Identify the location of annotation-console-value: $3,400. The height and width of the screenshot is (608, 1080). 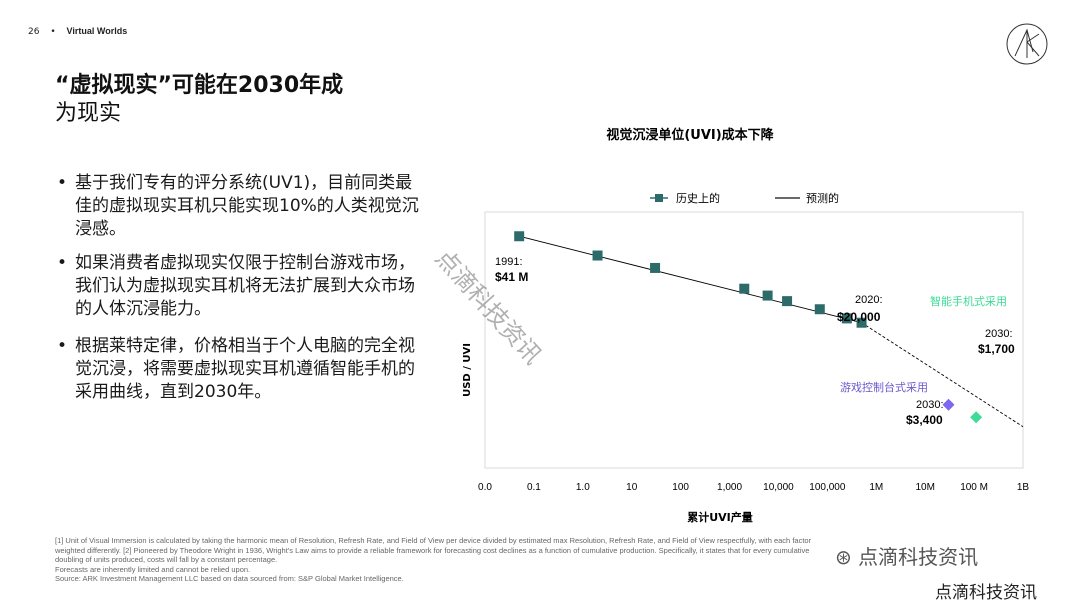
(924, 420).